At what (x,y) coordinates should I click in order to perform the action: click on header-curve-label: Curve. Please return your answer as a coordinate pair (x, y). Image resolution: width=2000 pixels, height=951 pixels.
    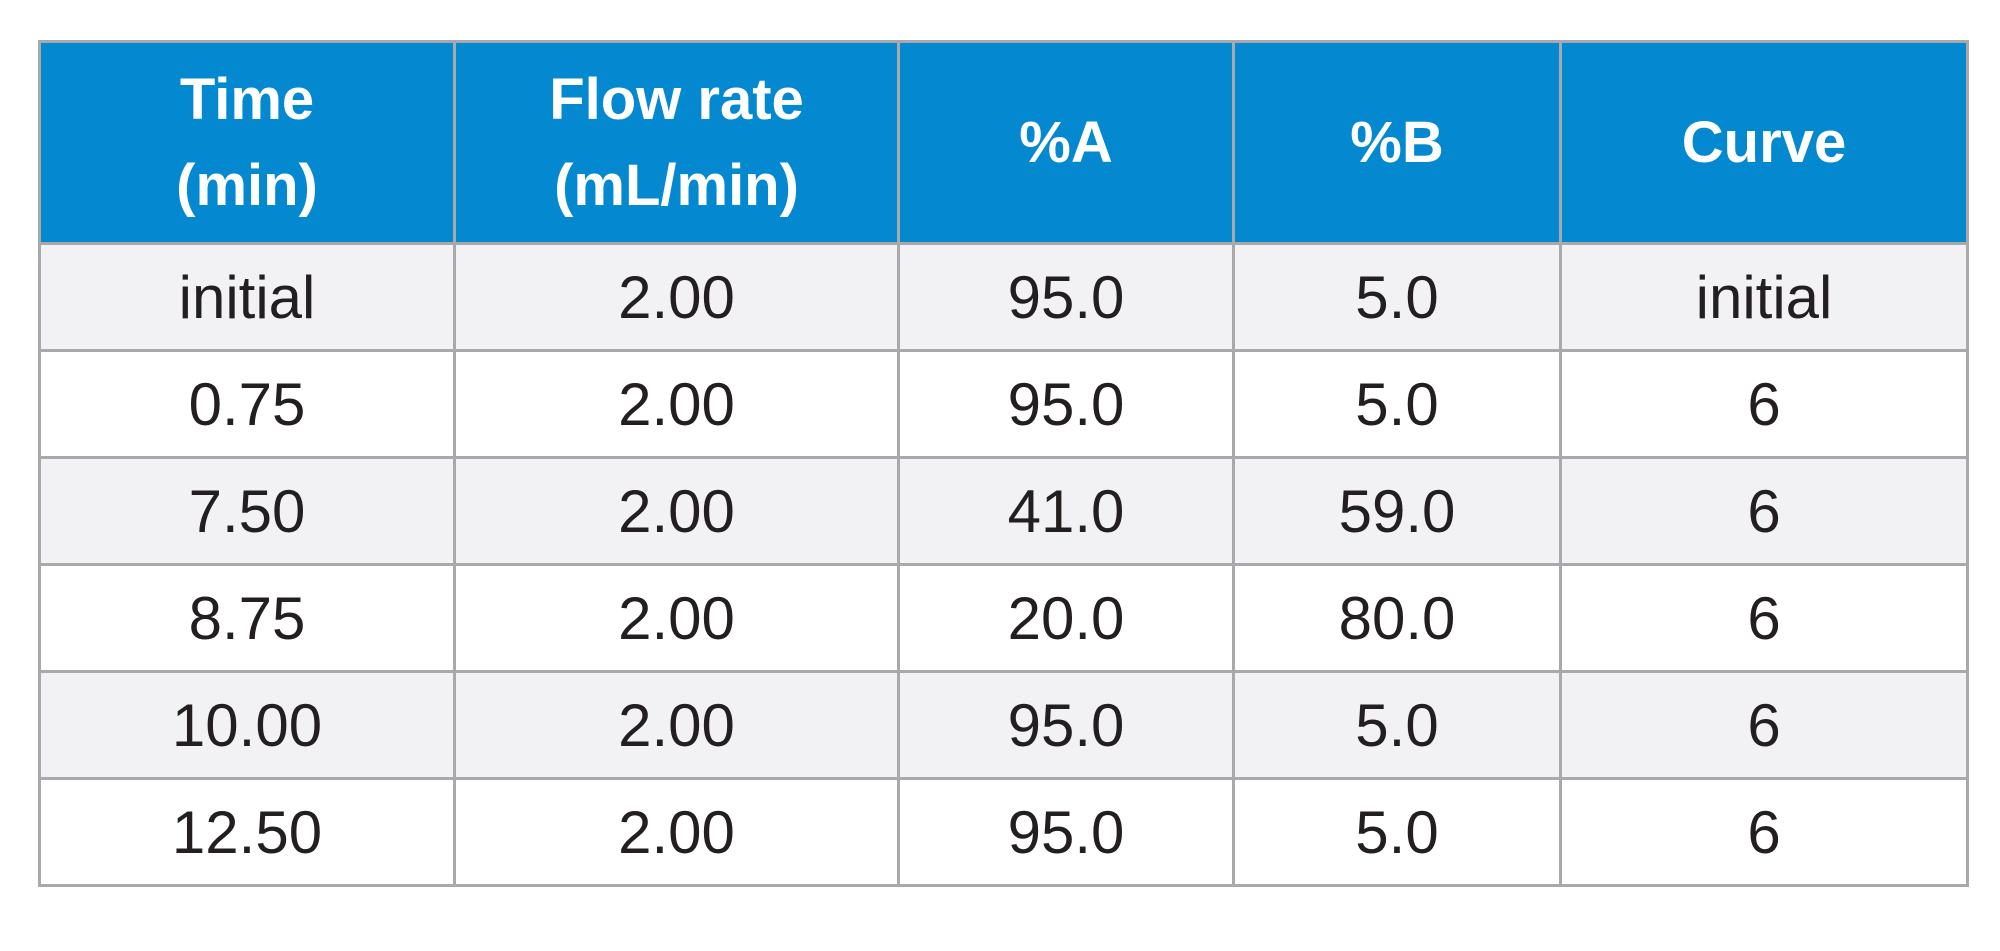
    Looking at the image, I should click on (1764, 142).